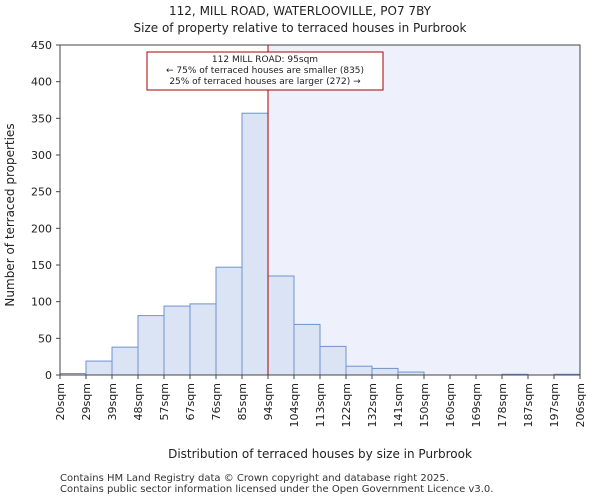 The height and width of the screenshot is (500, 600). I want to click on x-tick-label: 122sqm, so click(346, 405).